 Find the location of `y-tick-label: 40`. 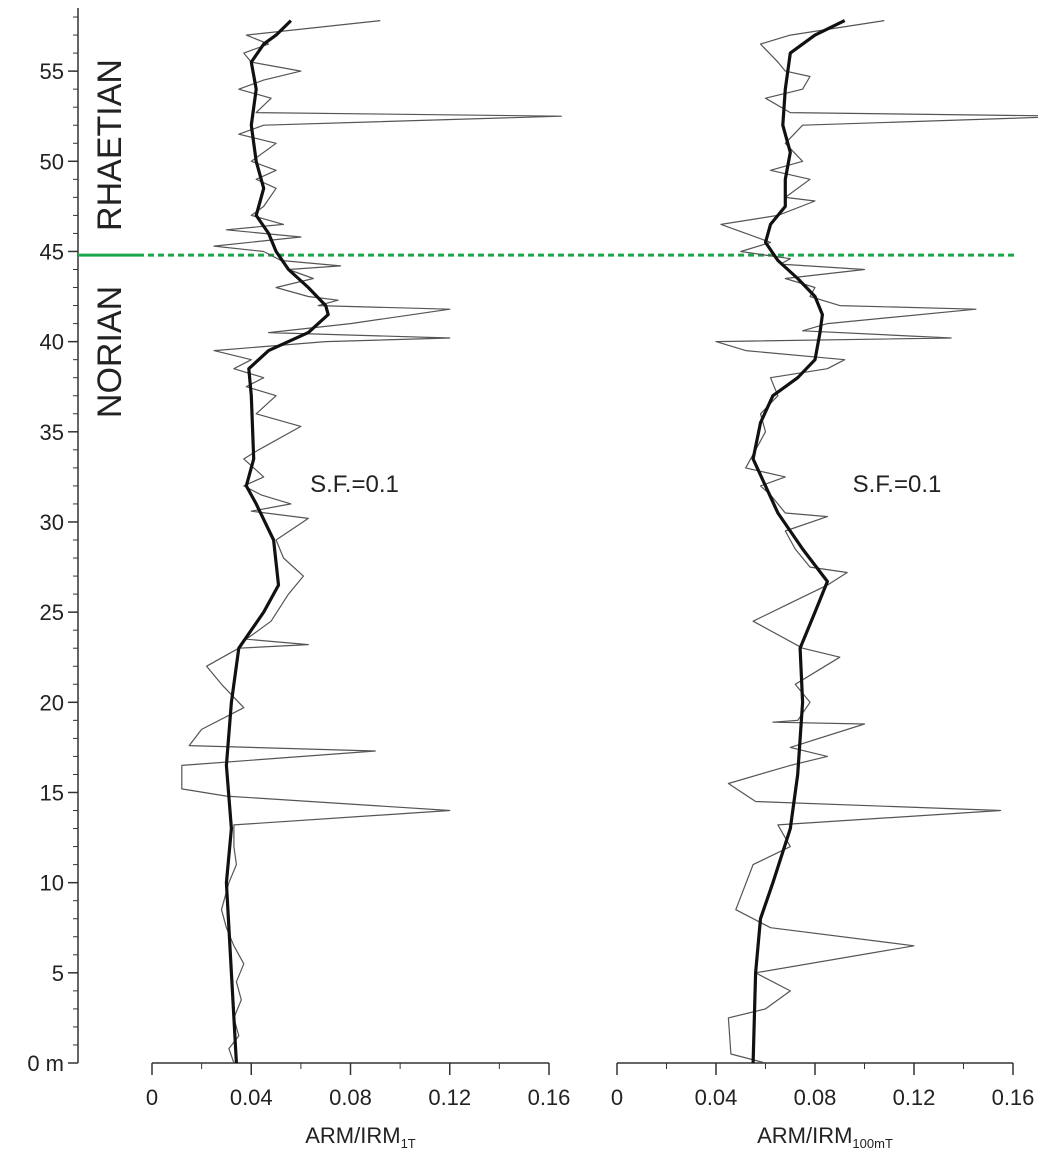

y-tick-label: 40 is located at coordinates (52, 342).